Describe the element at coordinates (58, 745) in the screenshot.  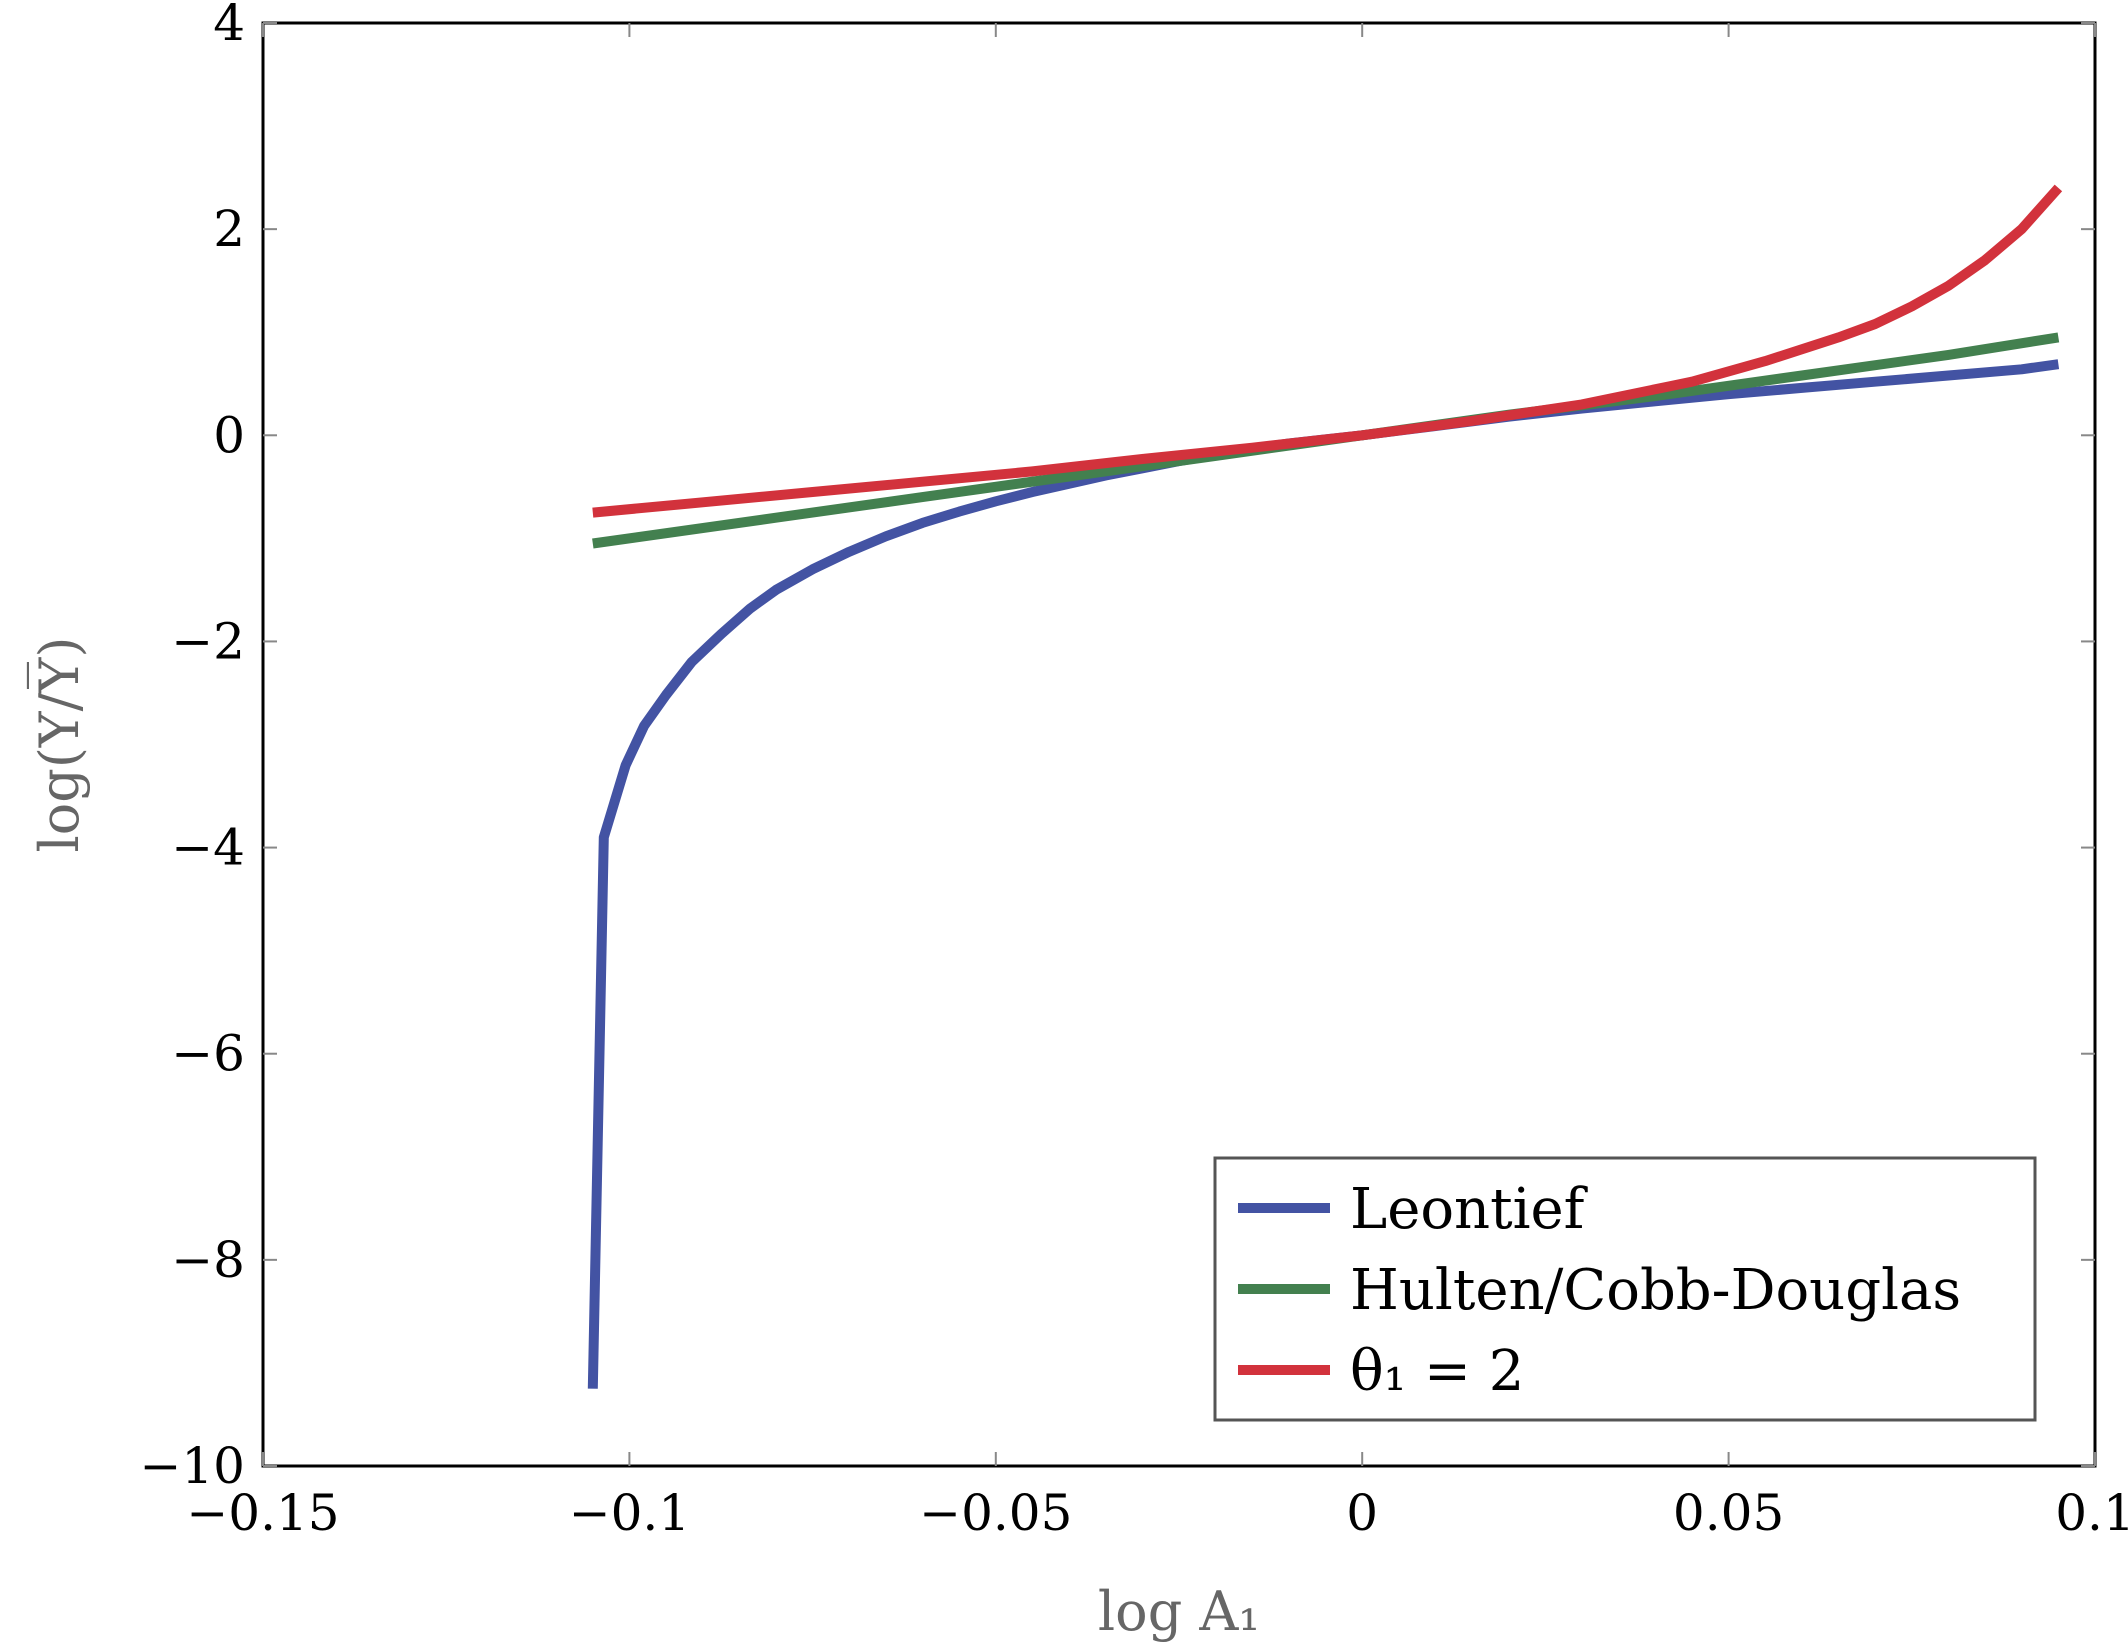
I see `y-axis-title: log(Y/Y̅)` at that location.